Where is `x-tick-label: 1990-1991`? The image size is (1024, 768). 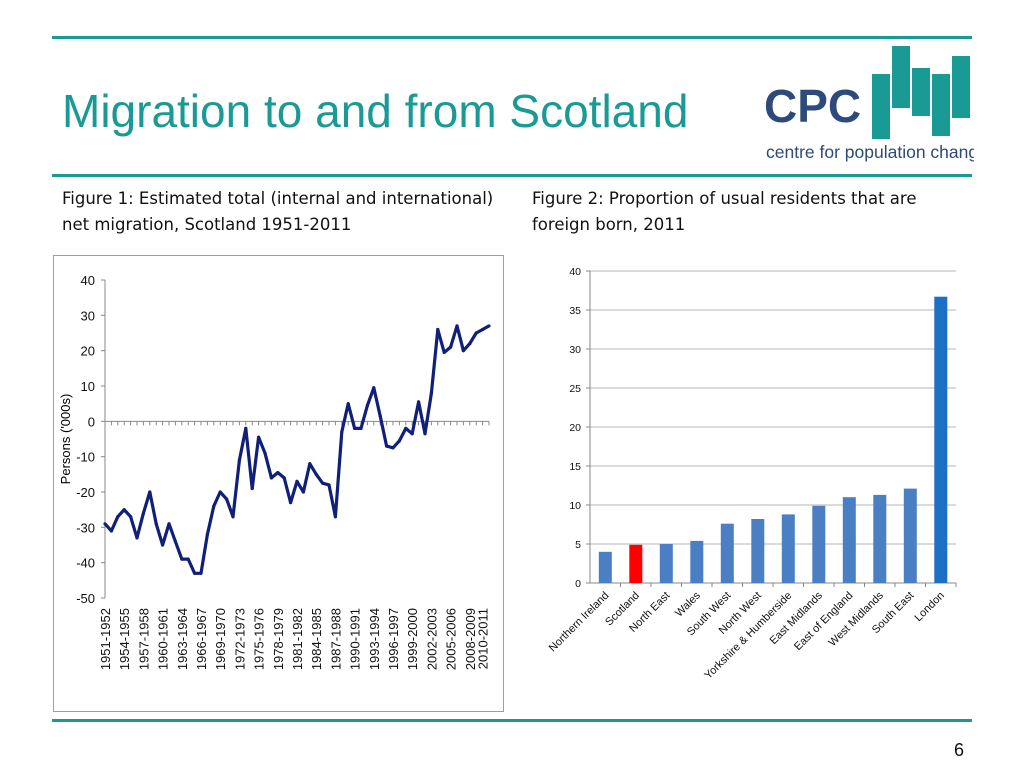 x-tick-label: 1990-1991 is located at coordinates (355, 639).